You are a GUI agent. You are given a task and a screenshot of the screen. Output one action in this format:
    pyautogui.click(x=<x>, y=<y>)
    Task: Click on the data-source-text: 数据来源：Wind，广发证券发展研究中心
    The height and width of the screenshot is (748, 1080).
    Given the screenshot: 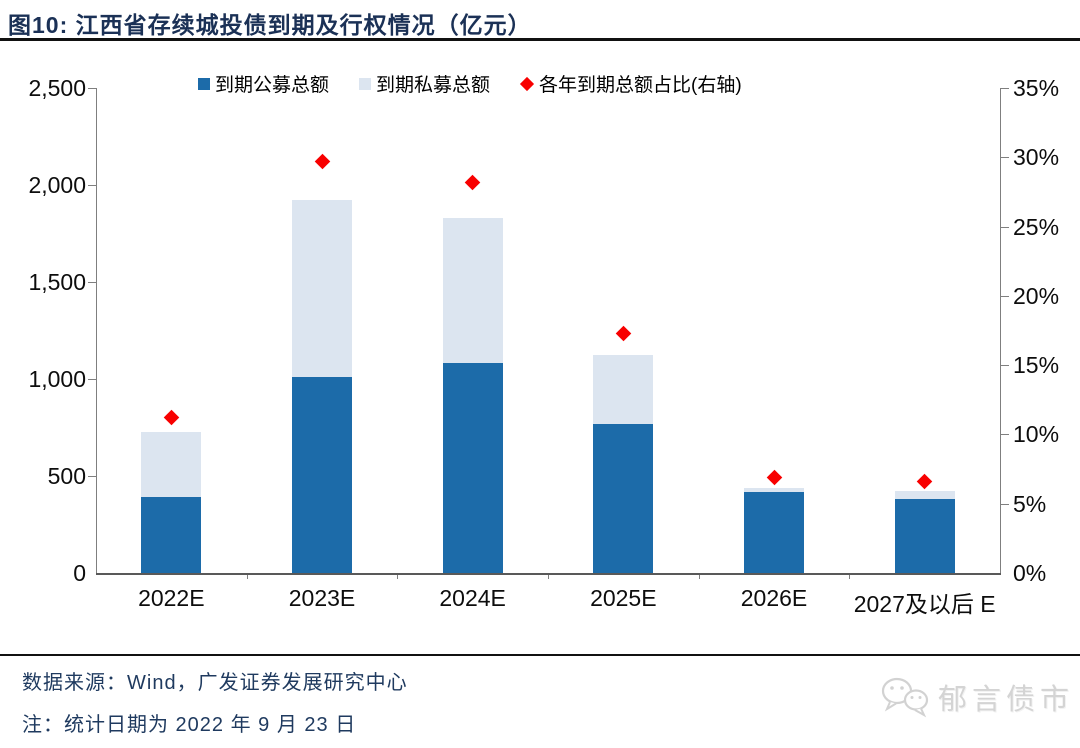 What is the action you would take?
    pyautogui.click(x=215, y=683)
    